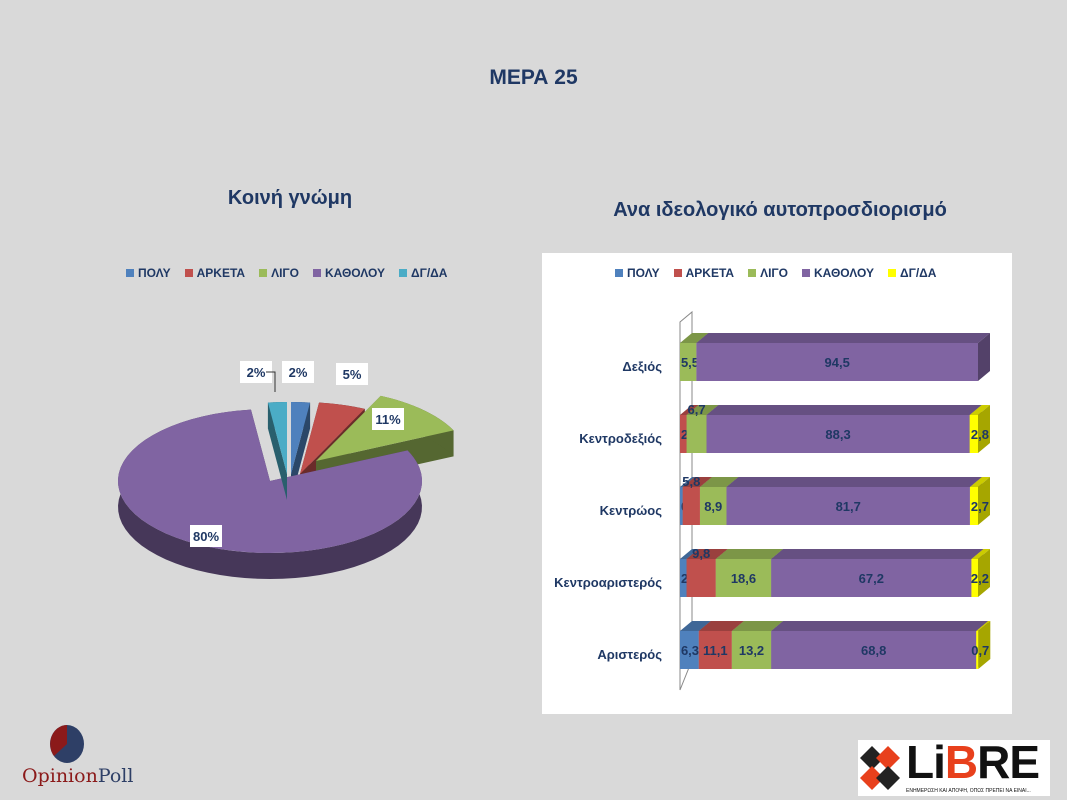  I want to click on libre-wordmark-b: B, so click(961, 762).